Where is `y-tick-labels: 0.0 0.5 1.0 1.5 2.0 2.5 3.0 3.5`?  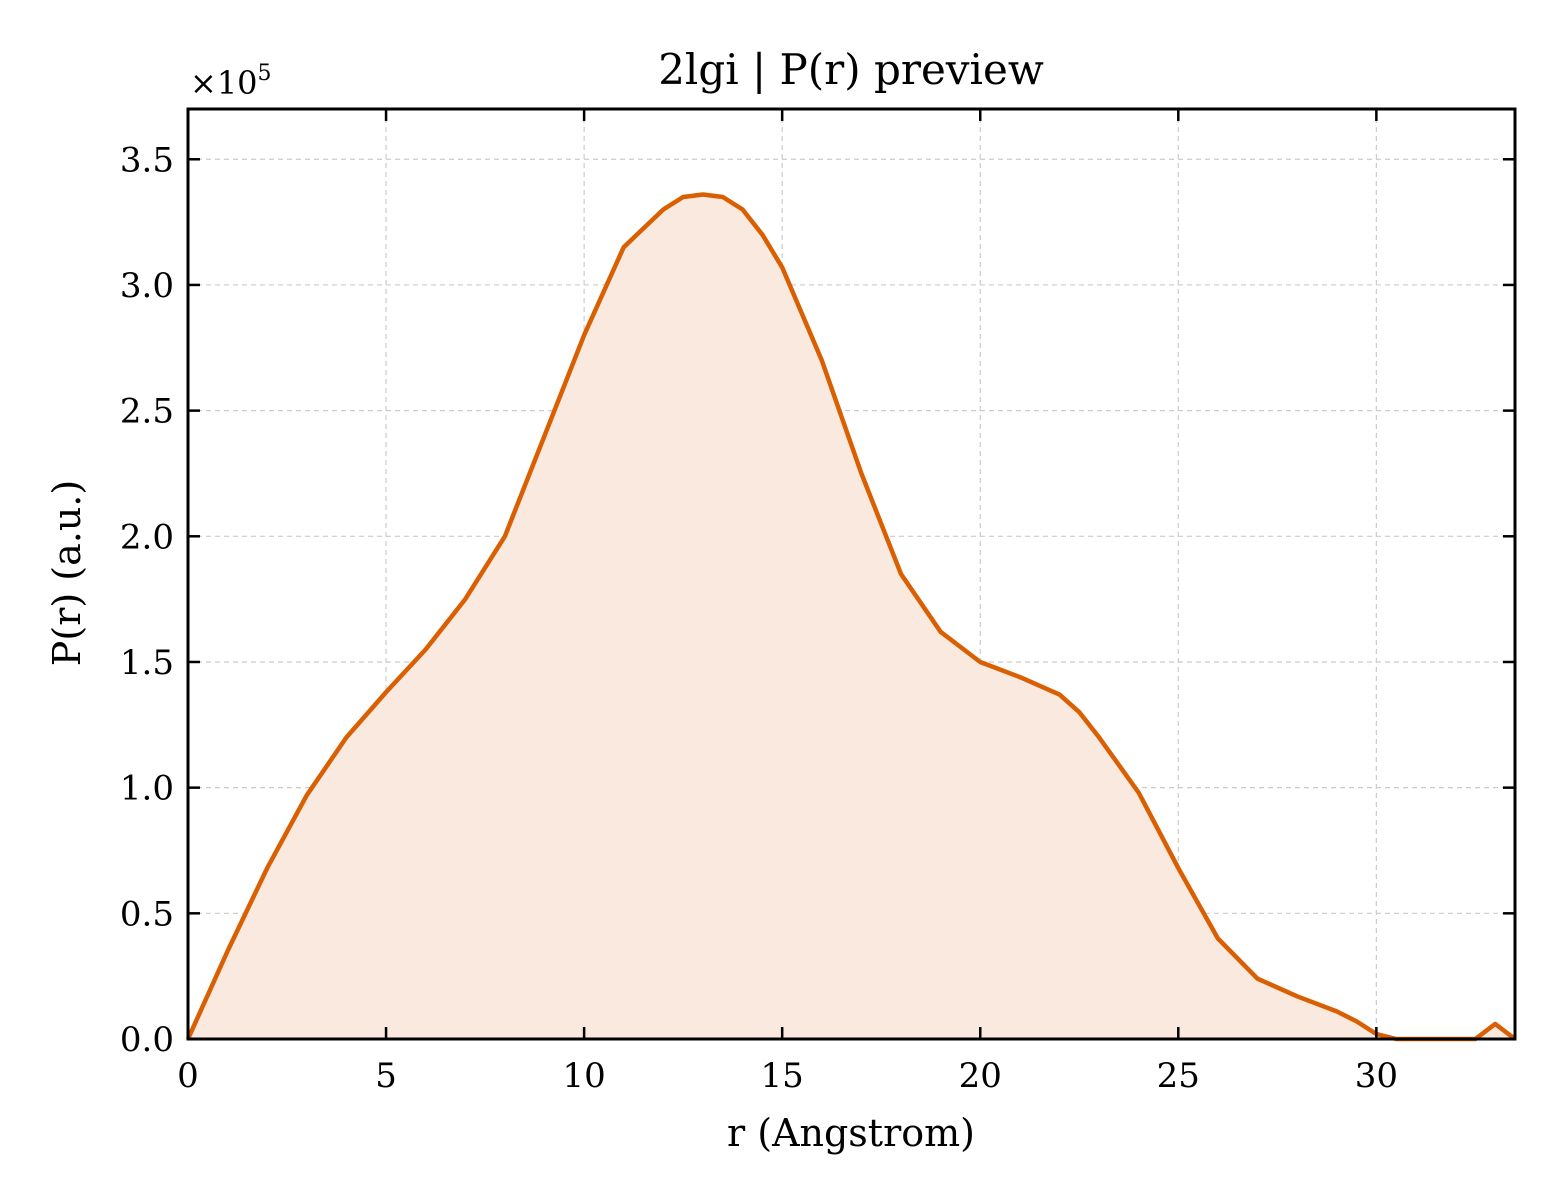 y-tick-labels: 0.0 0.5 1.0 1.5 2.0 2.5 3.0 3.5 is located at coordinates (147, 600).